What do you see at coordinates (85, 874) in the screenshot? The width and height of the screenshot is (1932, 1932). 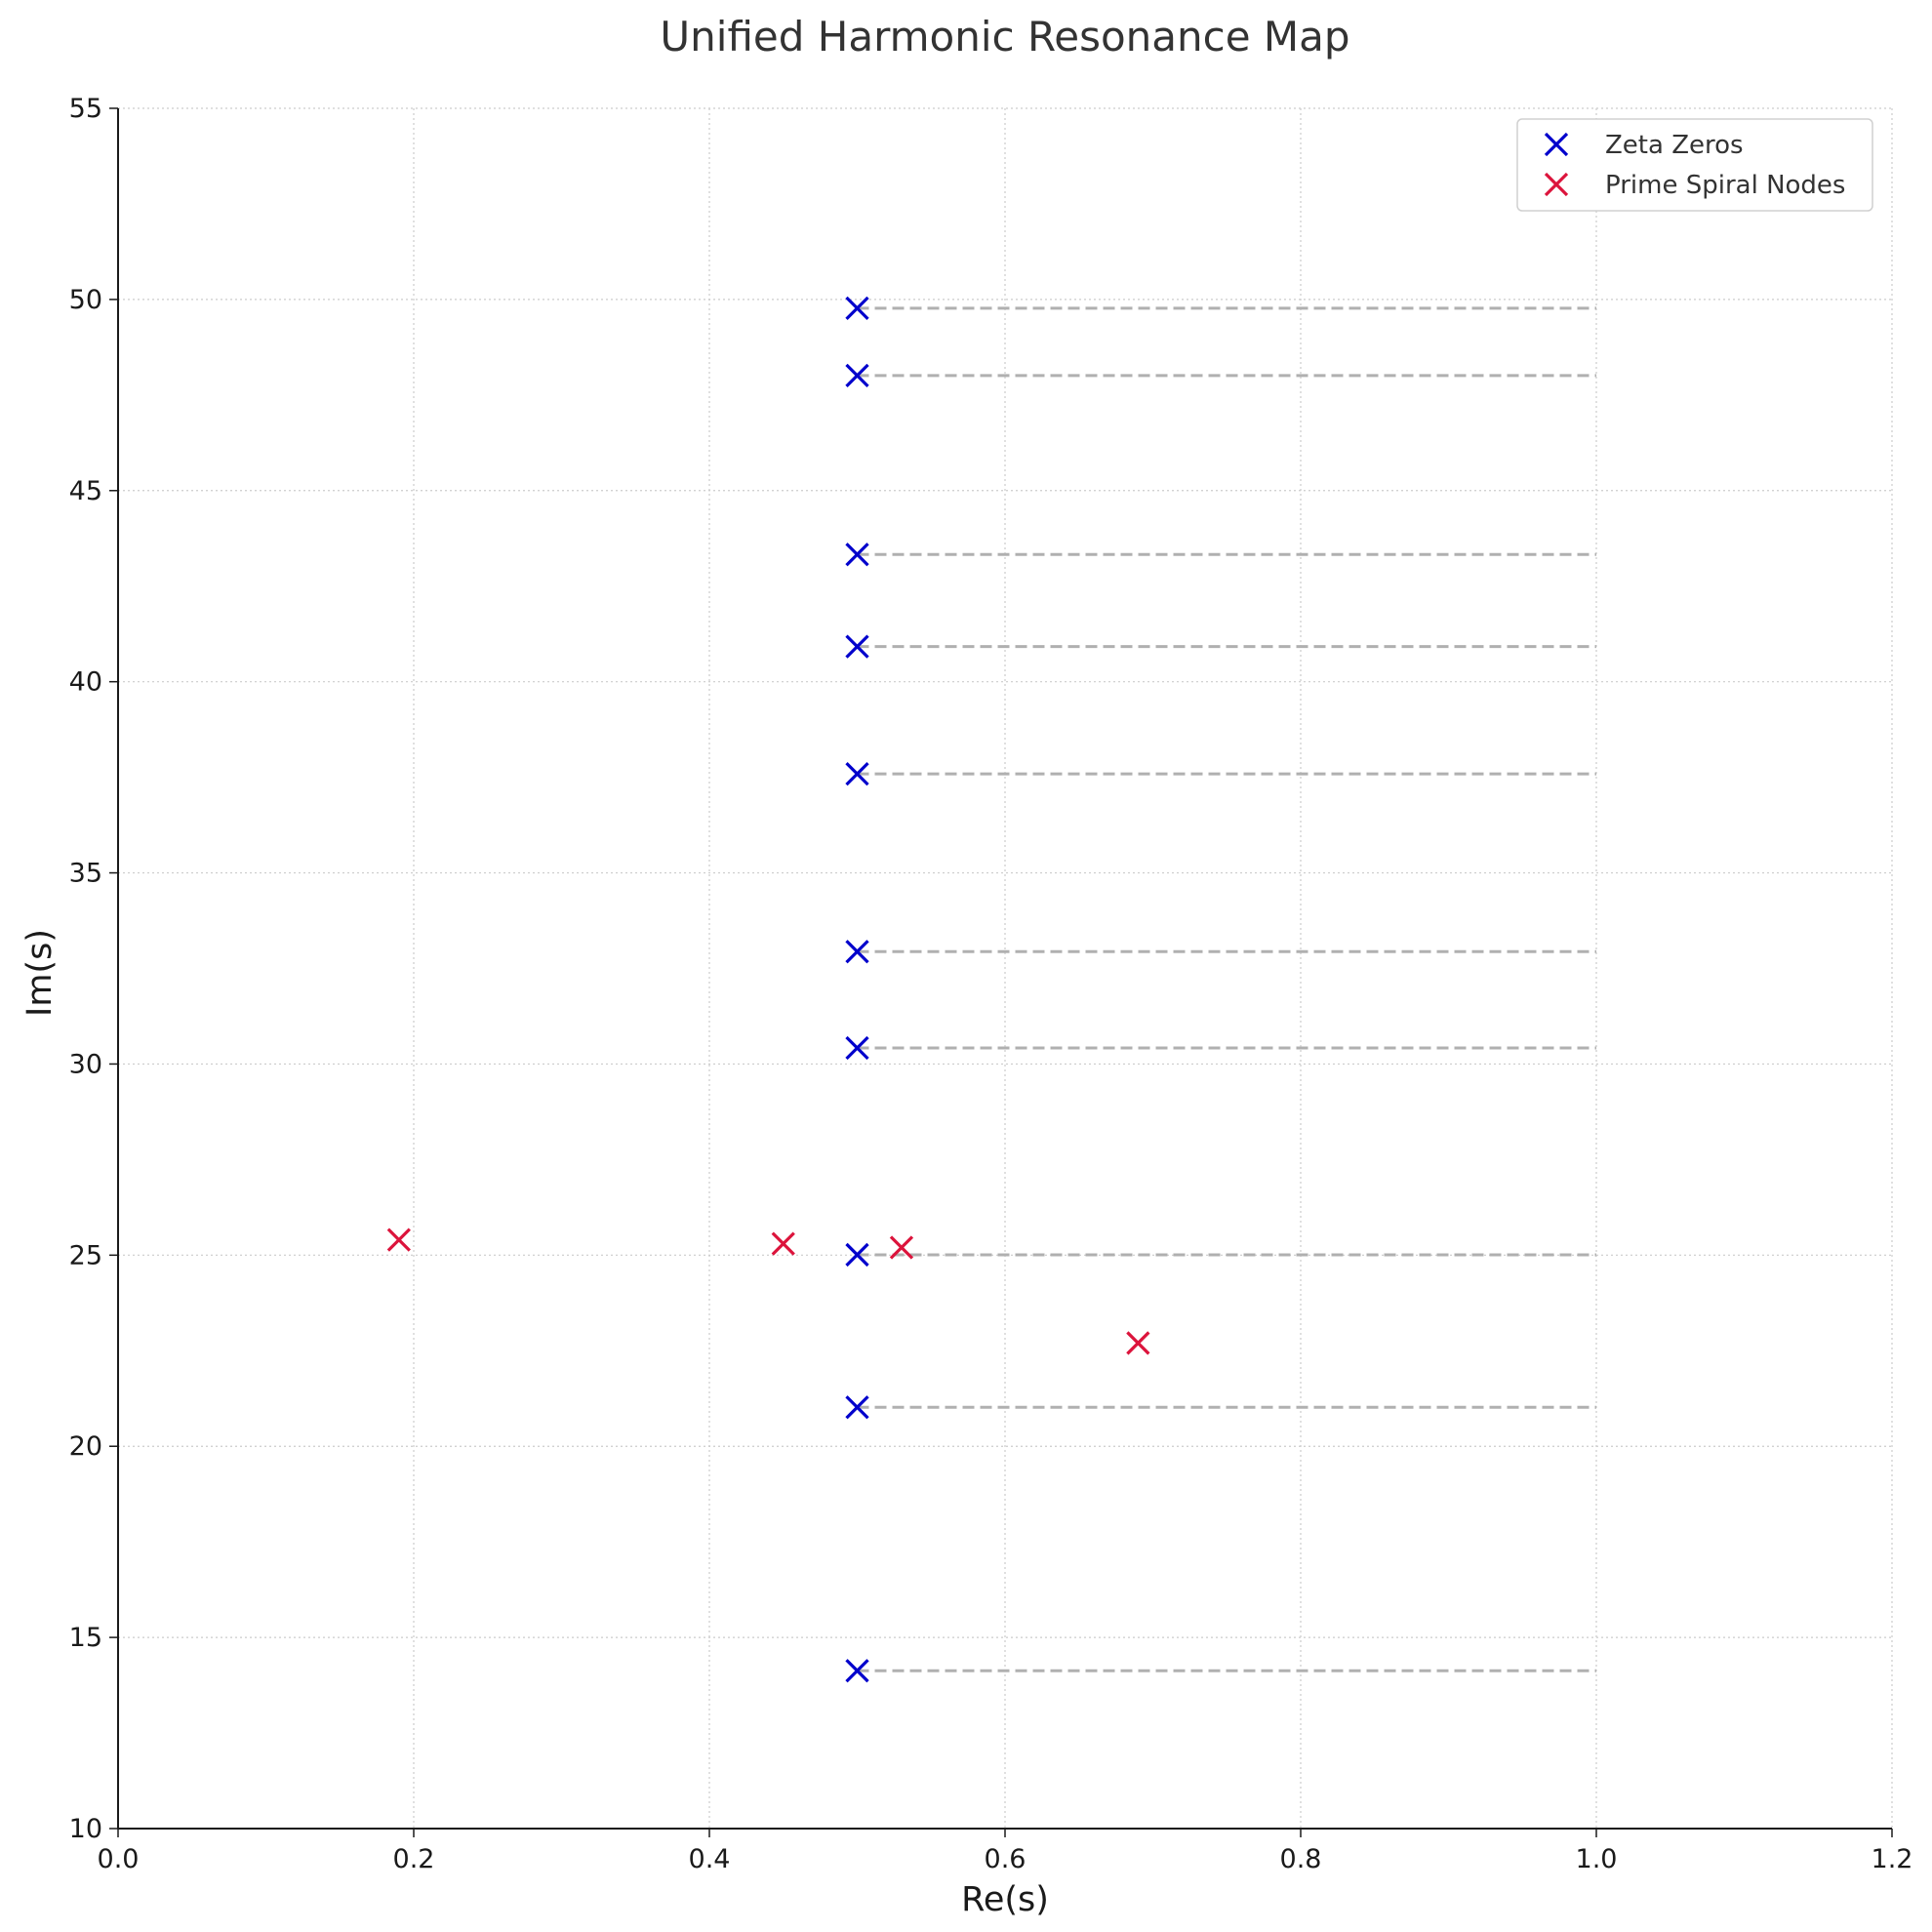 I see `y-tick-label: 35` at bounding box center [85, 874].